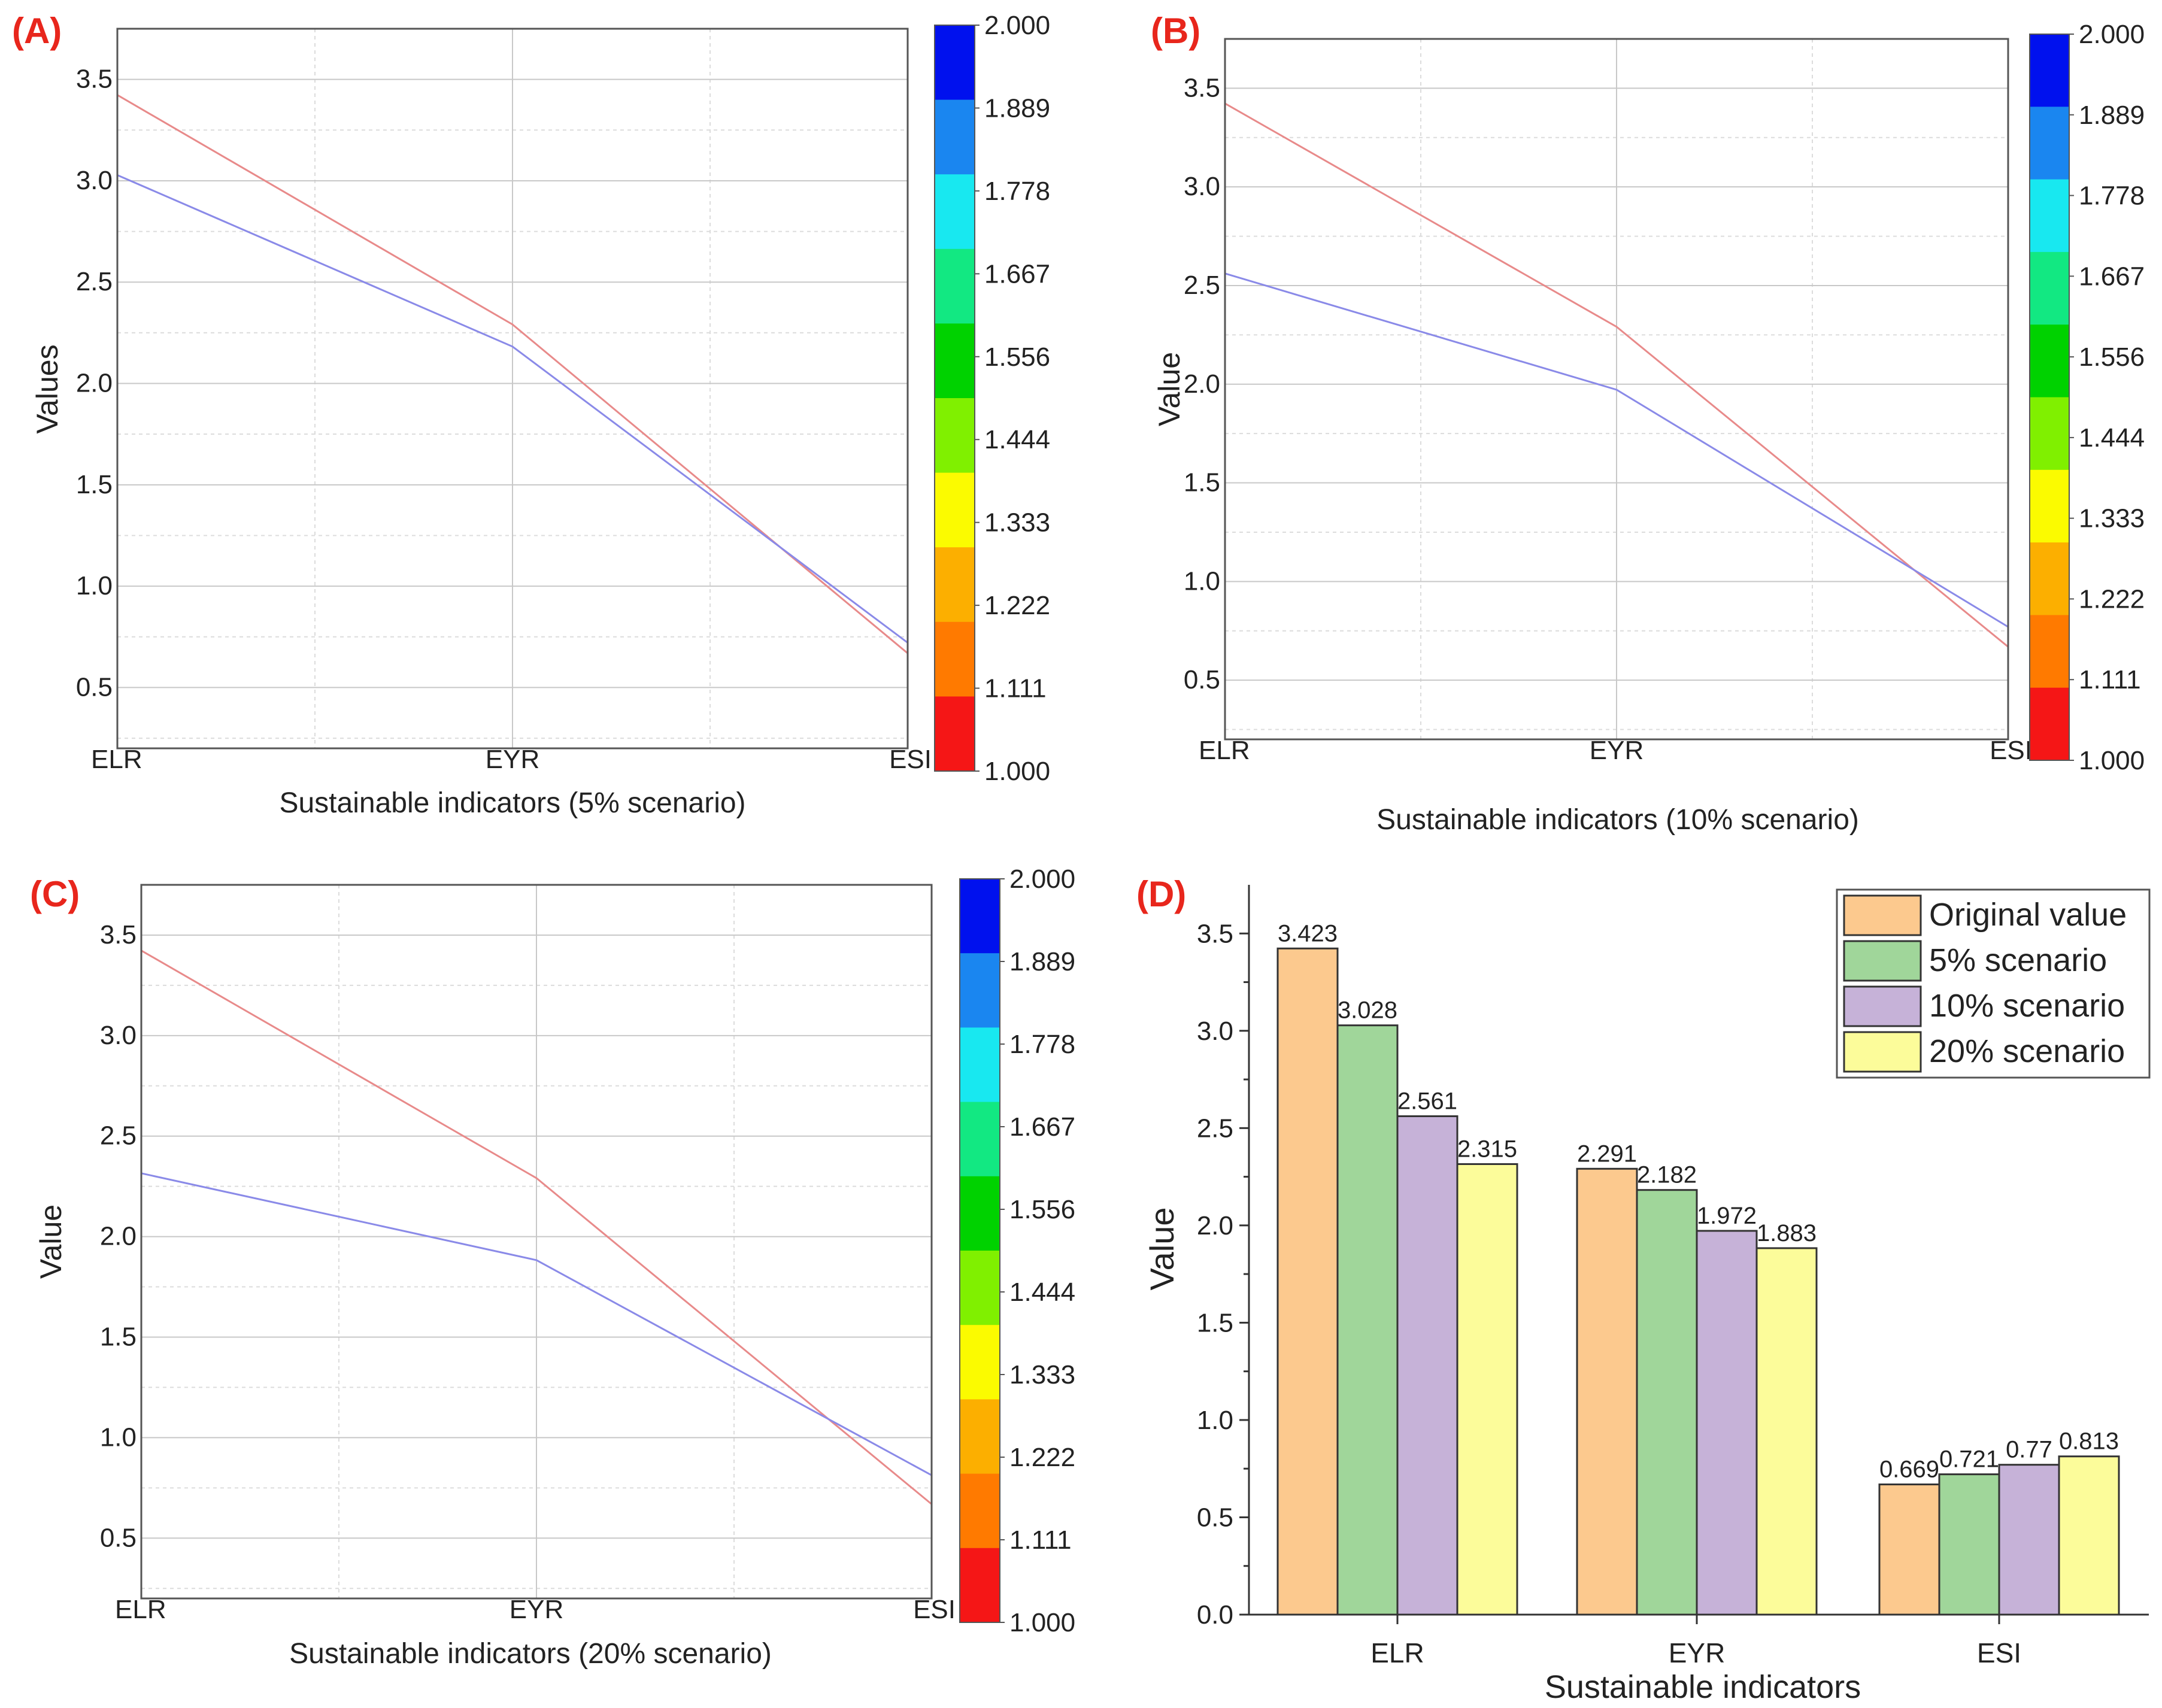 This screenshot has height=1708, width=2162. I want to click on colorbar-label: 1.333, so click(1042, 1375).